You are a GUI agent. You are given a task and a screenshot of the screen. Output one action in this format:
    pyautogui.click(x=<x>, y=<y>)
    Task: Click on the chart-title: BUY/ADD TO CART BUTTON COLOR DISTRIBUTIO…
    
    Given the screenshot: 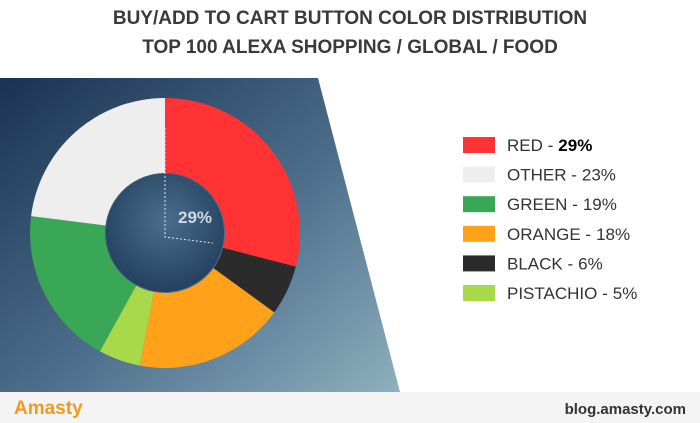 What is the action you would take?
    pyautogui.click(x=350, y=18)
    